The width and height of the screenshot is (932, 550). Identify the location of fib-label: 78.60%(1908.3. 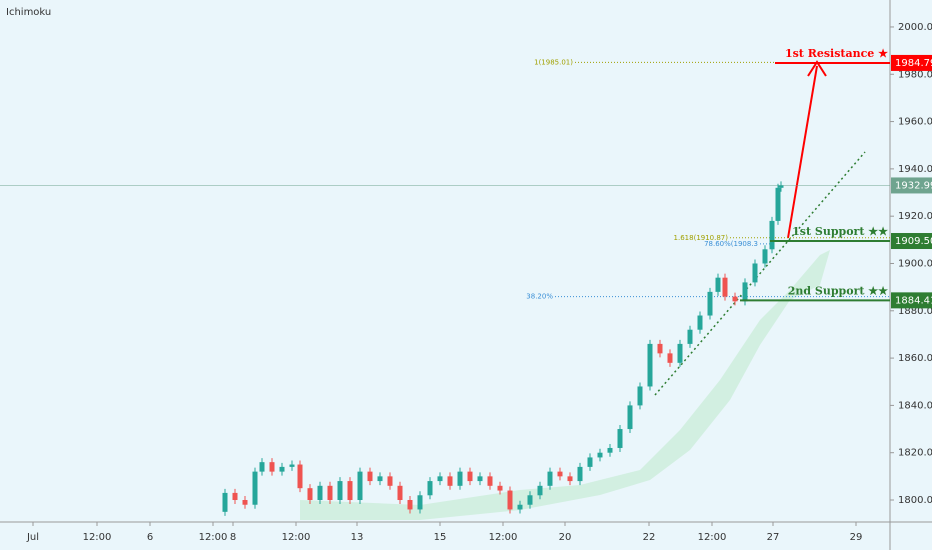
(731, 244).